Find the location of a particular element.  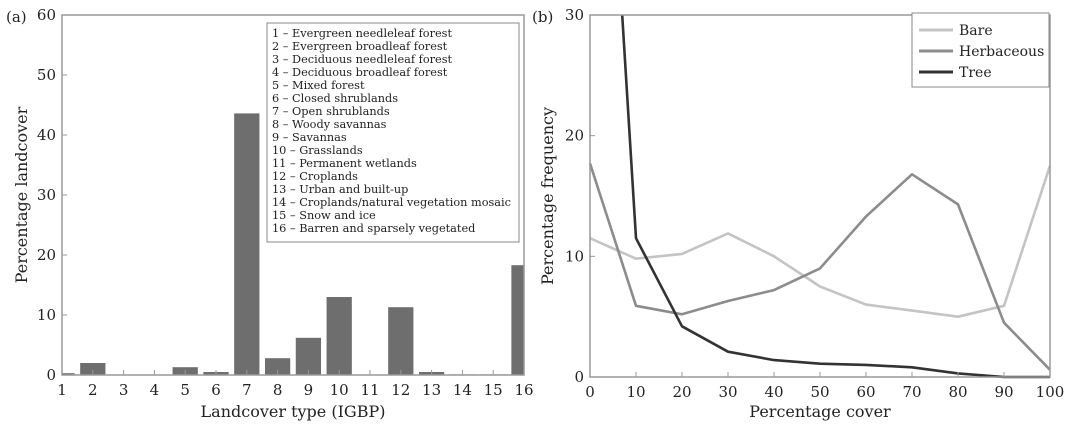

legend-entry: 10 – Grasslands is located at coordinates (317, 150).